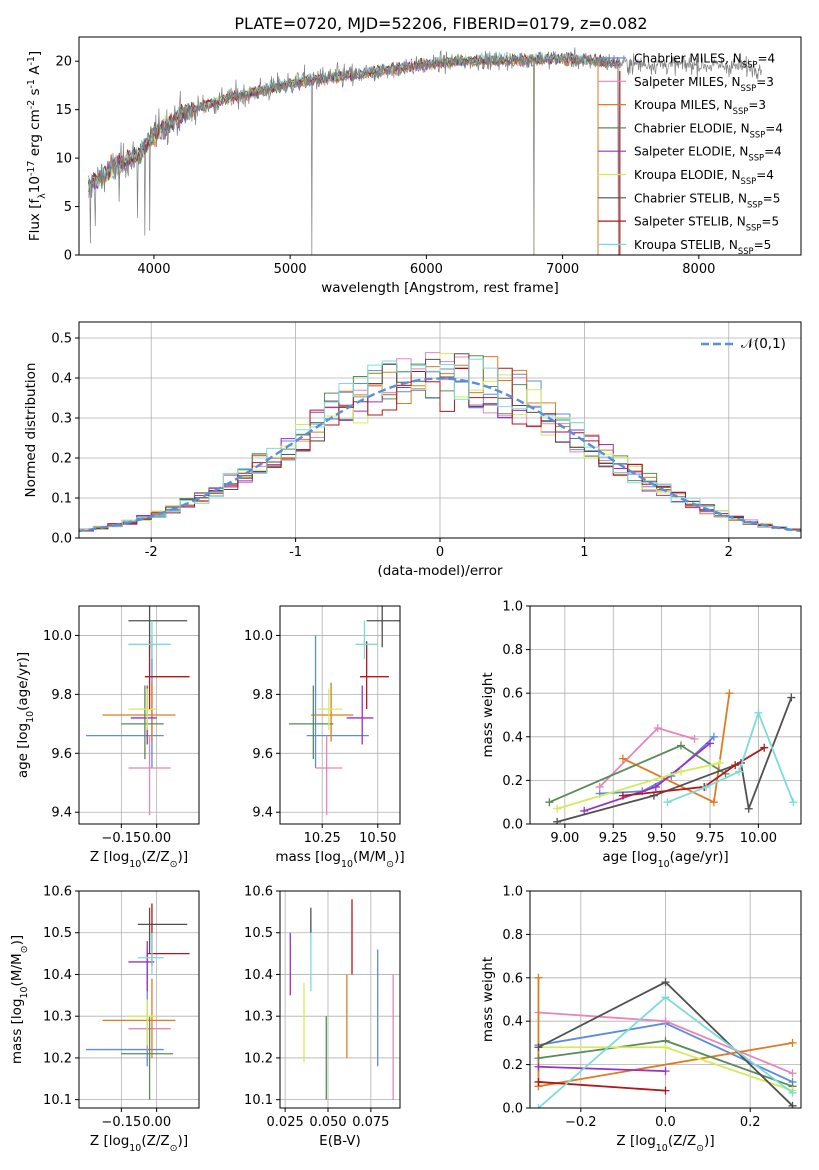  What do you see at coordinates (512, 607) in the screenshot?
I see `y-tick-label: 1.0` at bounding box center [512, 607].